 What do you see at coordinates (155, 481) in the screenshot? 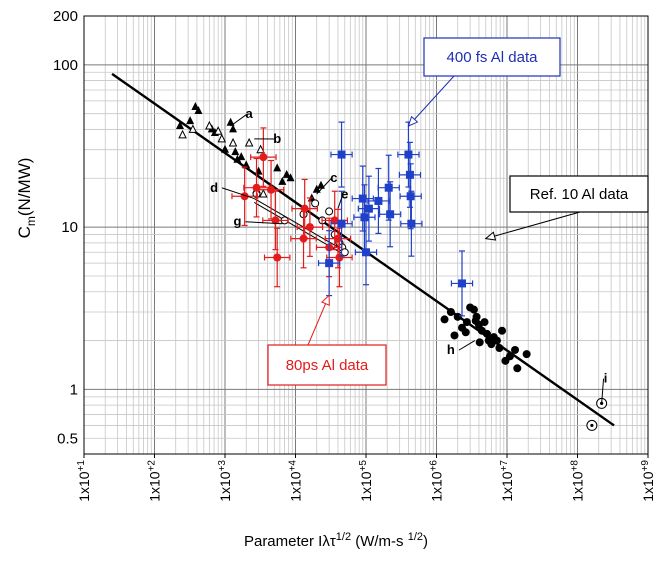
I see `x-tick-label: 1x10+2` at bounding box center [155, 481].